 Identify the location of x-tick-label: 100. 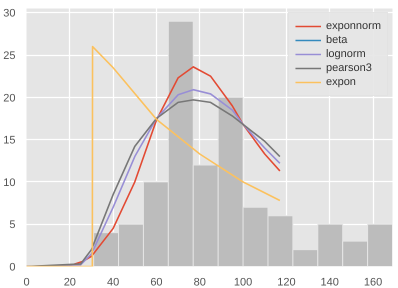
(243, 282).